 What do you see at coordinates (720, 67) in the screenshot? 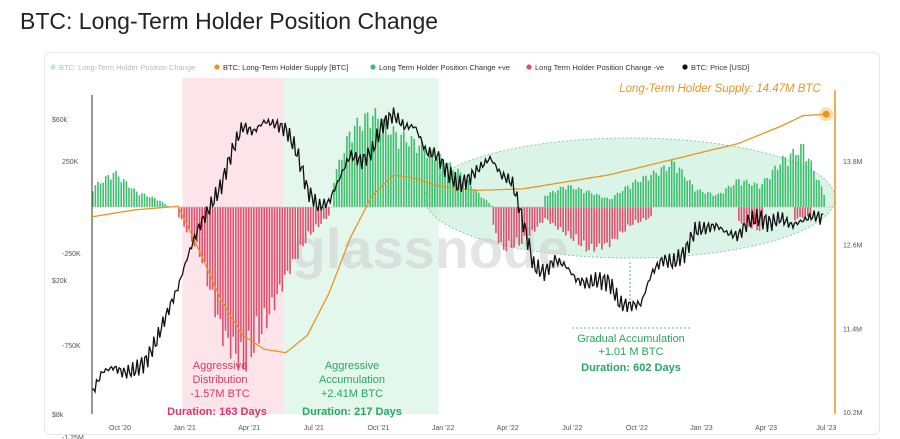
I see `legend-item-label: BTC: Price [USD]` at bounding box center [720, 67].